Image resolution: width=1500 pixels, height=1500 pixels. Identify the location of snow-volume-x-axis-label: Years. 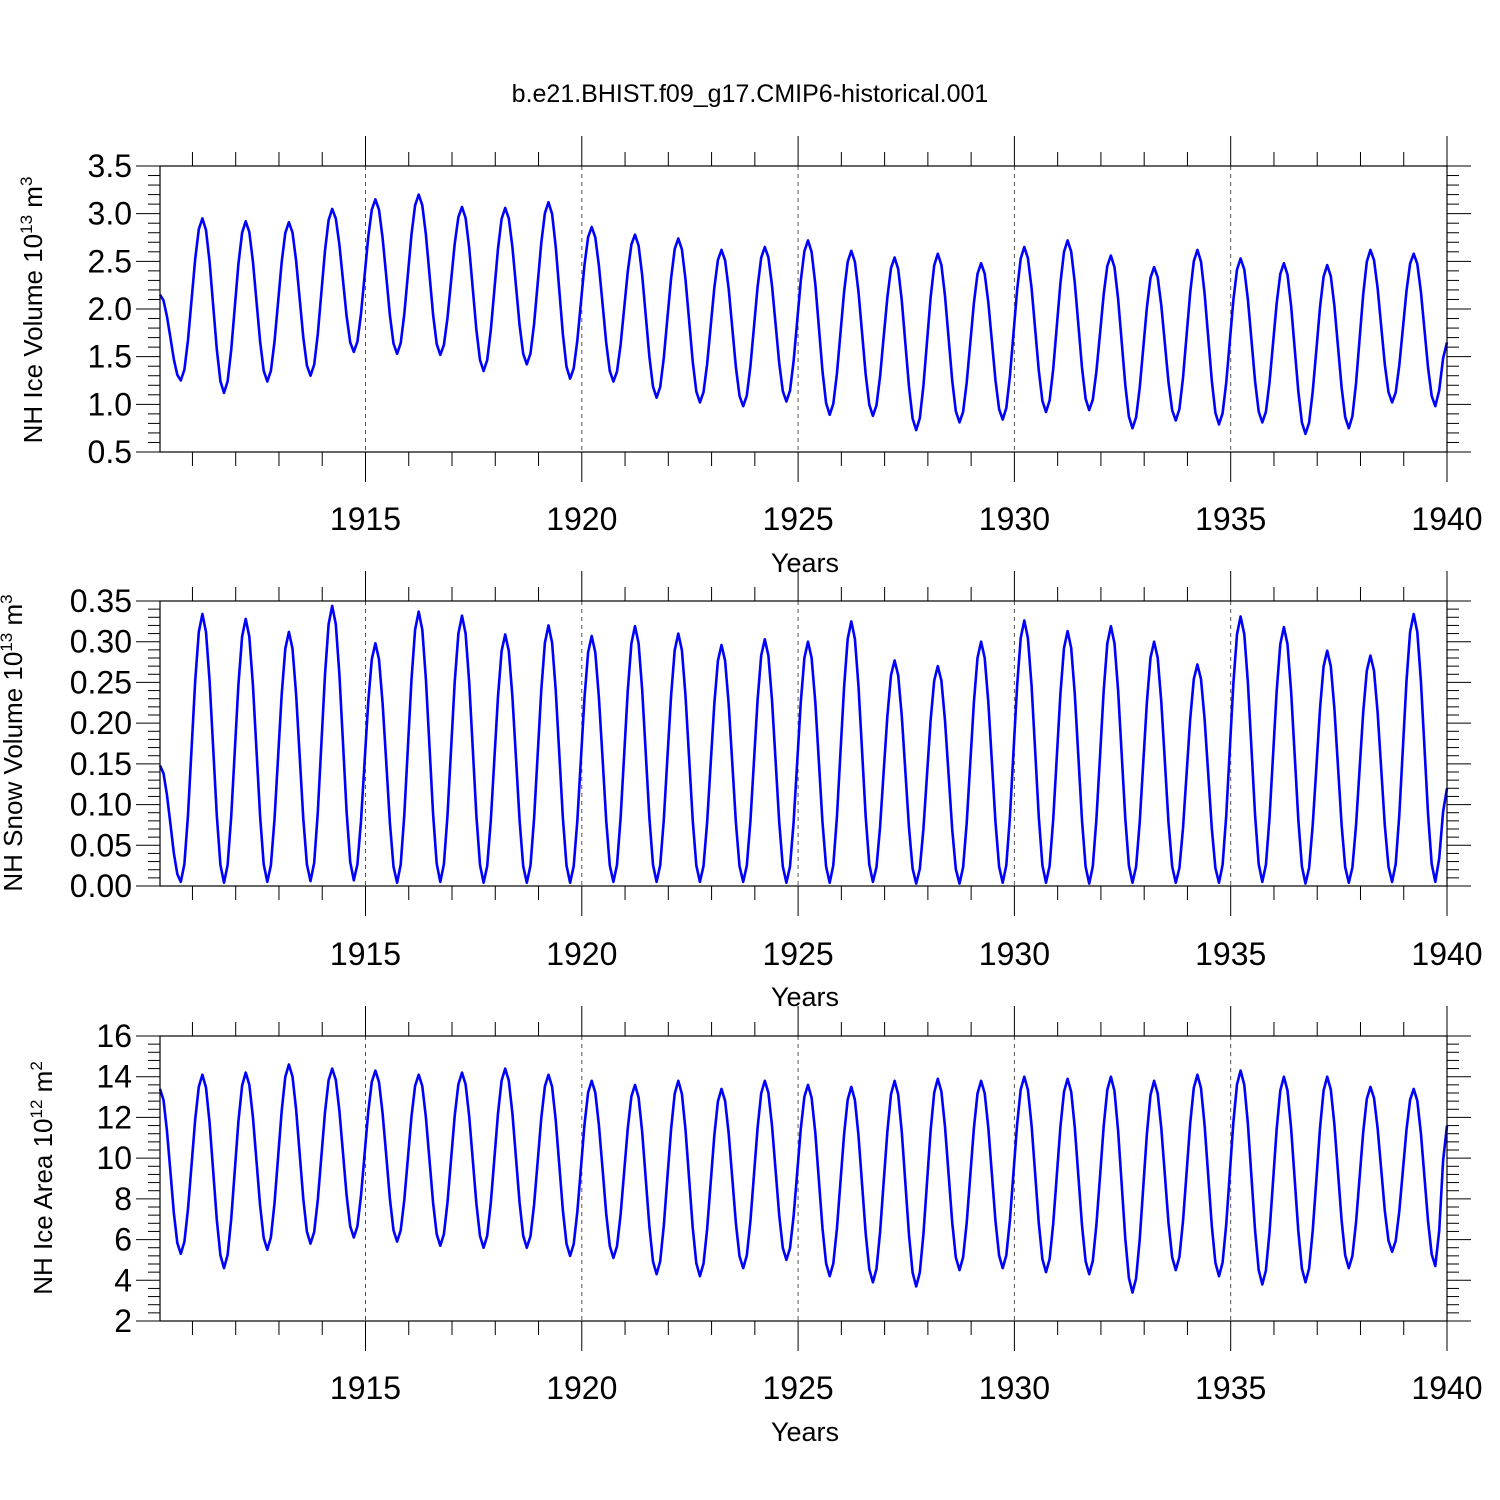
(805, 997).